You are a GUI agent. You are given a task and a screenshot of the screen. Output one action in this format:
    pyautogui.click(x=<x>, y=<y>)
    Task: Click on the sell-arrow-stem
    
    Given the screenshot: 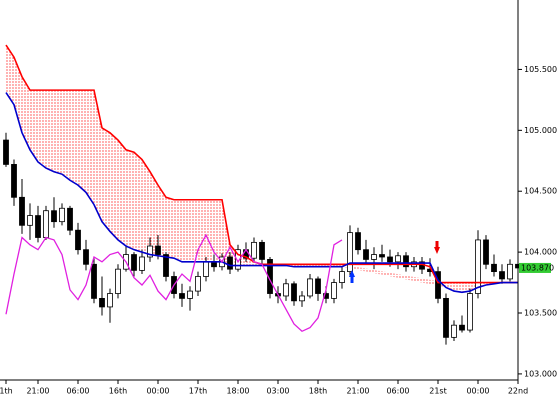 What is the action you would take?
    pyautogui.click(x=437, y=244)
    